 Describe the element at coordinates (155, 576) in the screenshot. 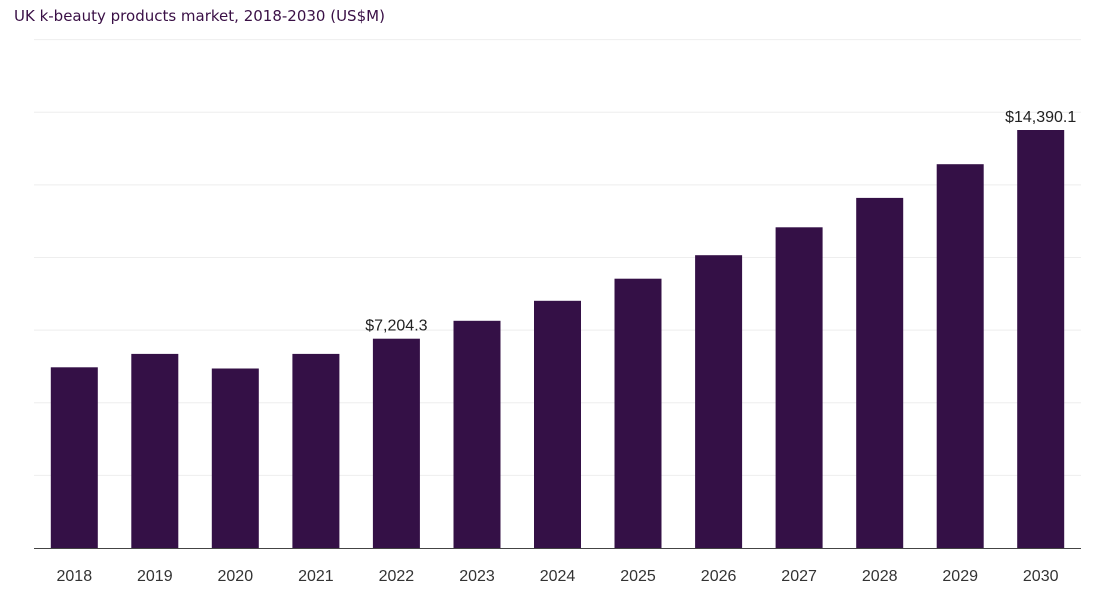

I see `x-tick-label-2019: 2019` at that location.